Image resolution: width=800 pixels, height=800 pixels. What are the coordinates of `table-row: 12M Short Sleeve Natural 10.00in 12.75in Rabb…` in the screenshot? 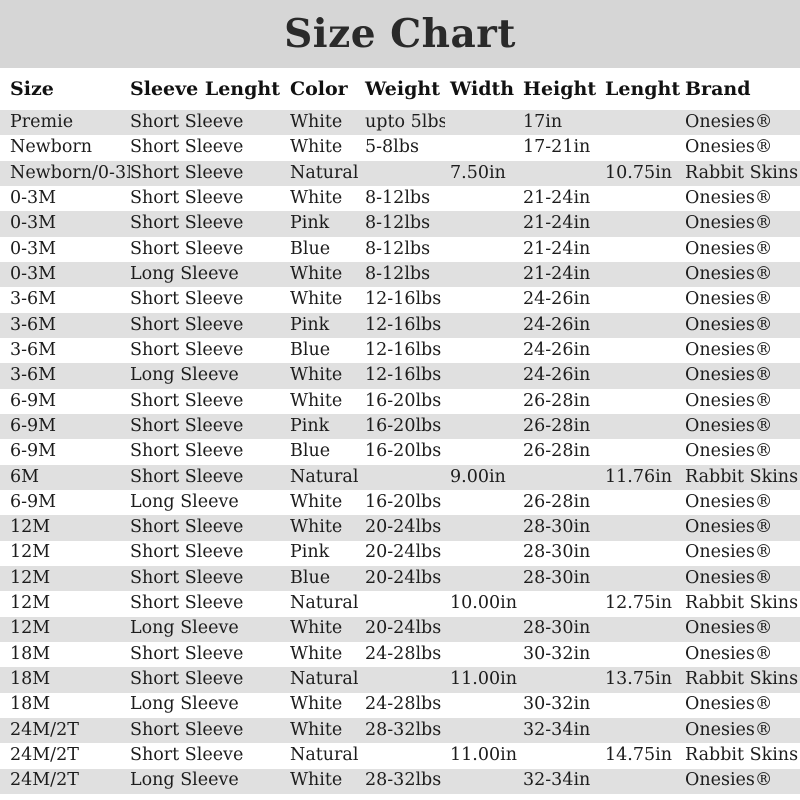 It's located at (400, 604).